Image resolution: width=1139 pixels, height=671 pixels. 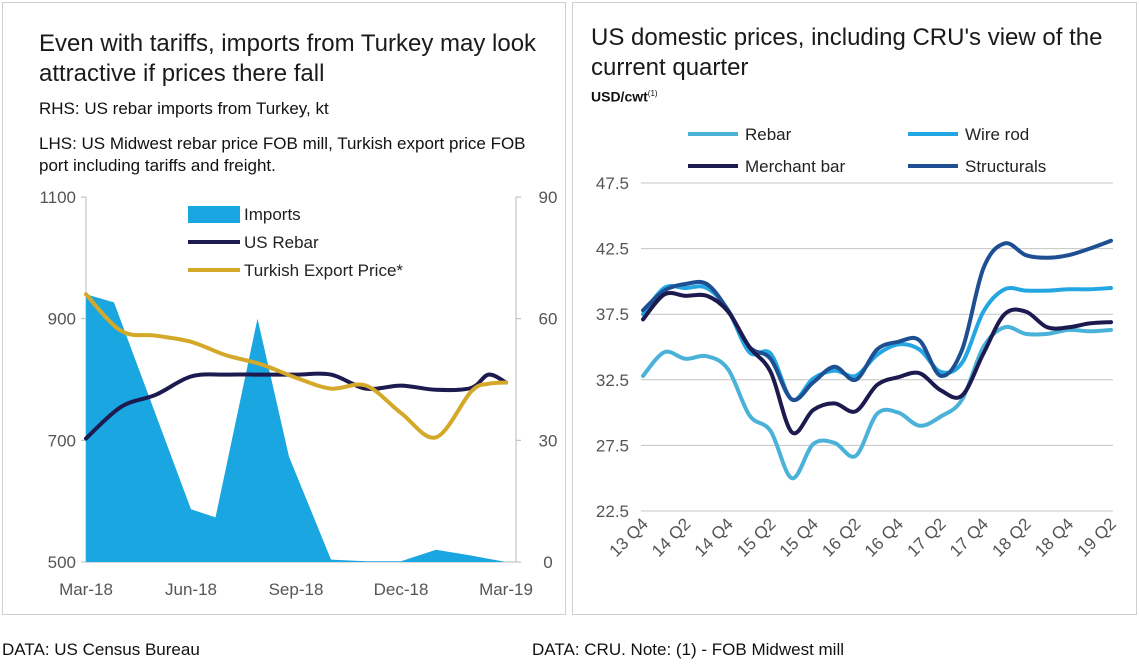 I want to click on unit-label: USD/cwt(1), so click(x=624, y=95).